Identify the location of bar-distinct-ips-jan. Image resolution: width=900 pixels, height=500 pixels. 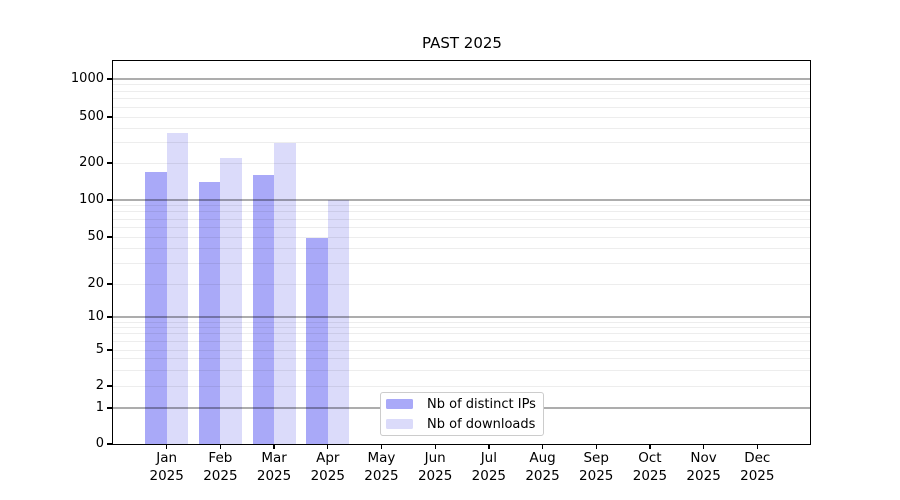
(156, 307).